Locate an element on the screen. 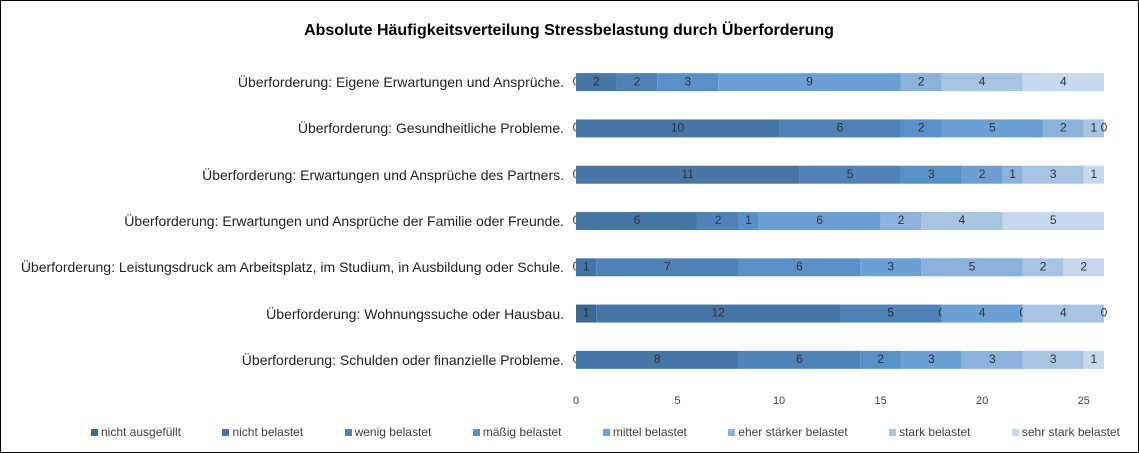 The height and width of the screenshot is (453, 1139). legend-label: nicht belastet is located at coordinates (268, 432).